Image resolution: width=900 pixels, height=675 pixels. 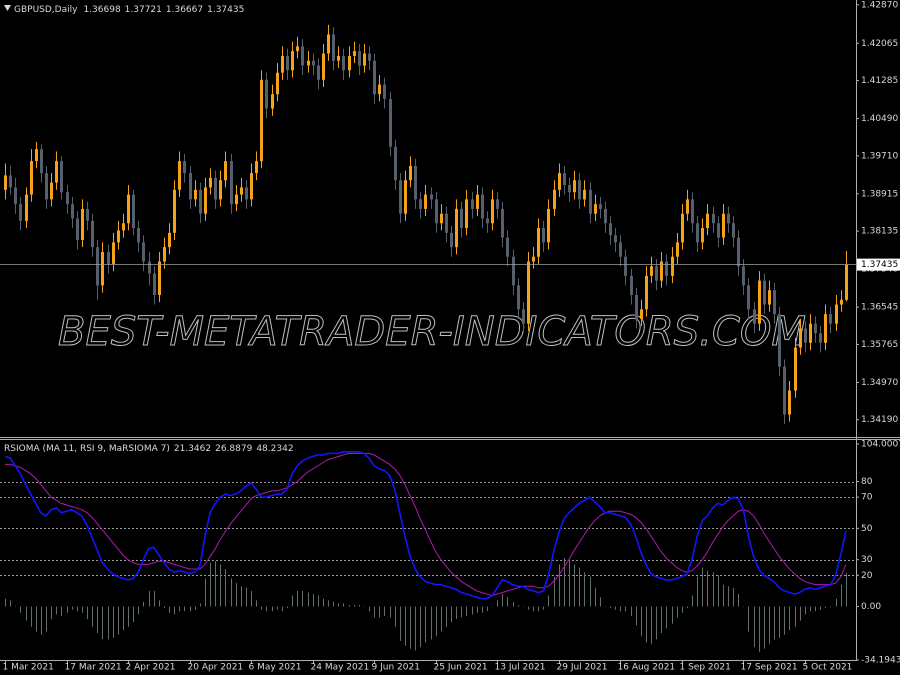 What do you see at coordinates (216, 668) in the screenshot?
I see `x-tick-label: 20 Apr 2021` at bounding box center [216, 668].